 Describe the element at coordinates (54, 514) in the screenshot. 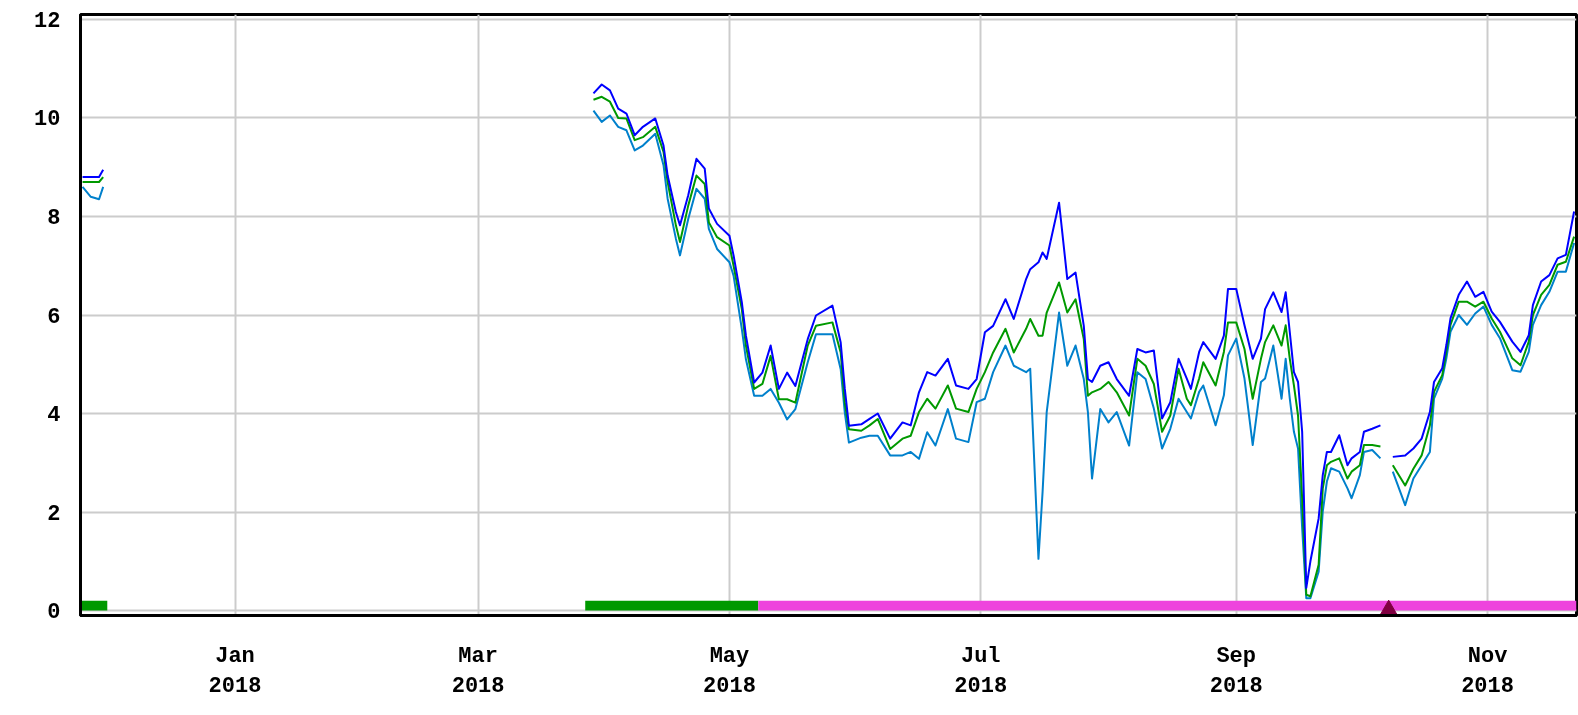

I see `y-tick-label: 2` at that location.